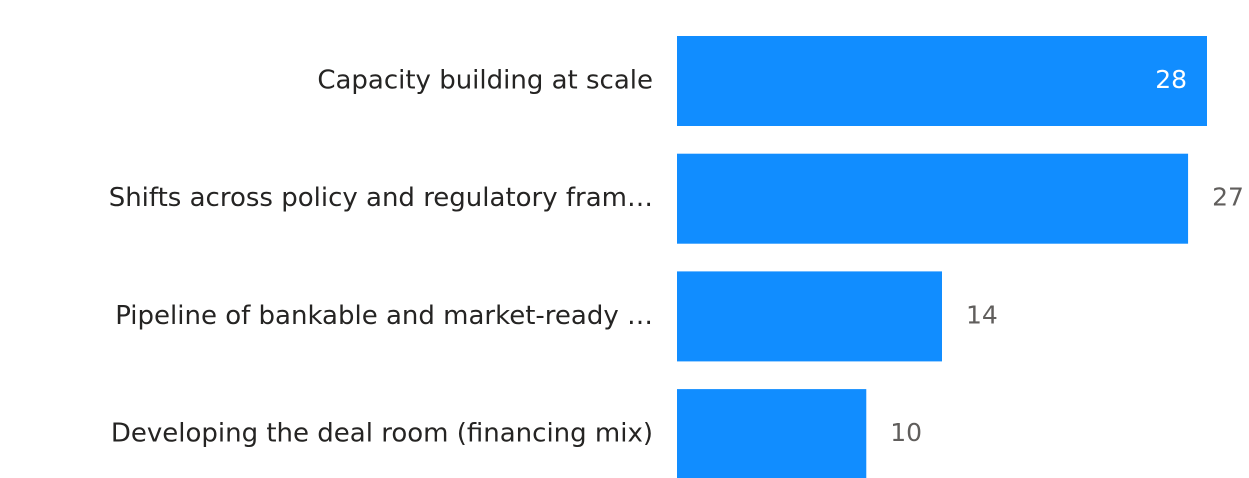 The width and height of the screenshot is (1249, 478). Describe the element at coordinates (906, 432) in the screenshot. I see `data-label: 10` at that location.